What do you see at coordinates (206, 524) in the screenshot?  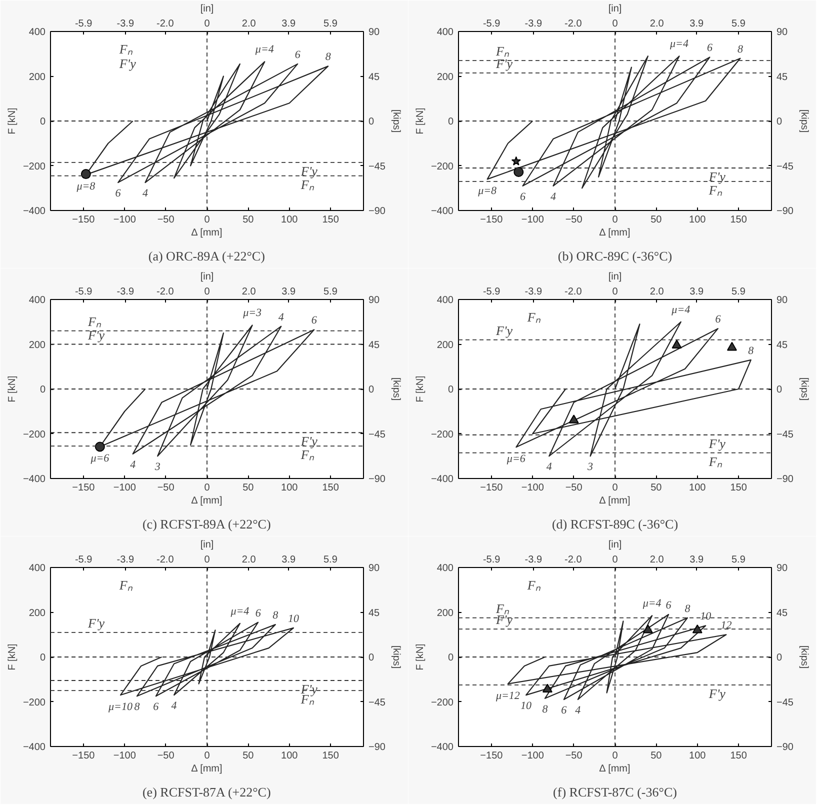 I see `text: (c) RCFST-89A (+22°C)` at bounding box center [206, 524].